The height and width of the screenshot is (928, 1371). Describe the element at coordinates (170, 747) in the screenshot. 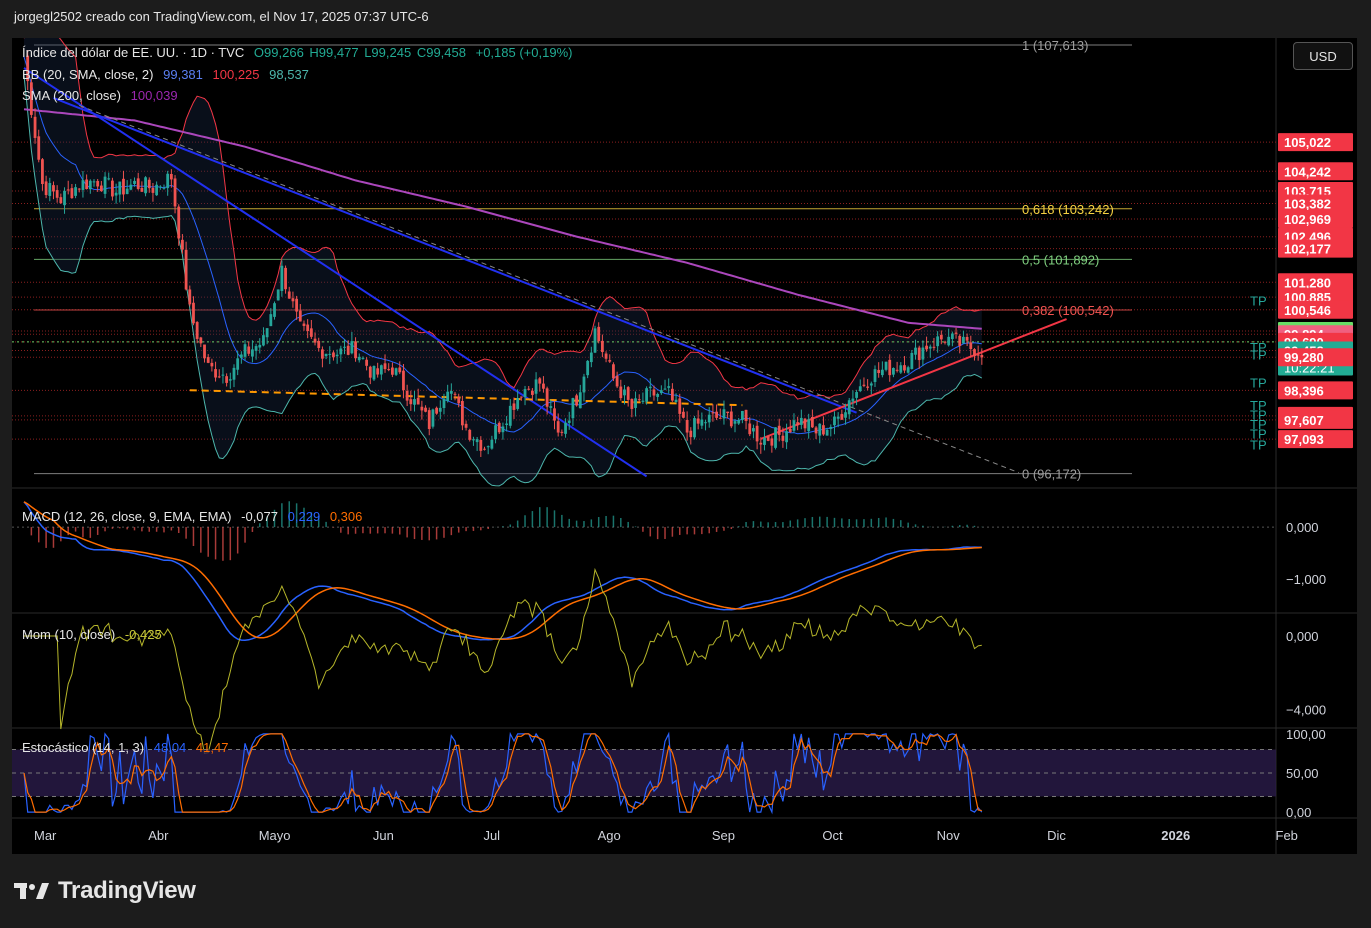

I see `stoch-k-value: 48,04` at that location.